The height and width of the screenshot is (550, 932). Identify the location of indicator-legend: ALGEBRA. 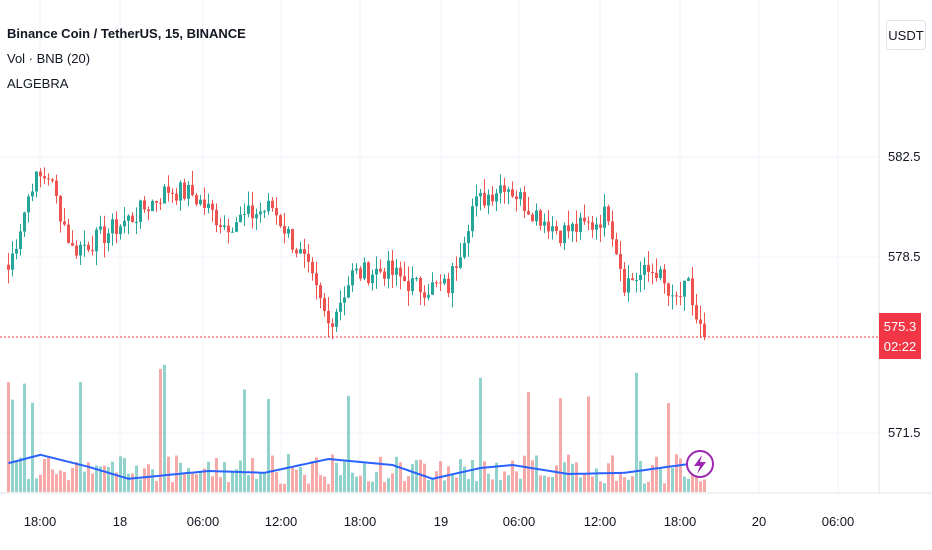
(38, 83).